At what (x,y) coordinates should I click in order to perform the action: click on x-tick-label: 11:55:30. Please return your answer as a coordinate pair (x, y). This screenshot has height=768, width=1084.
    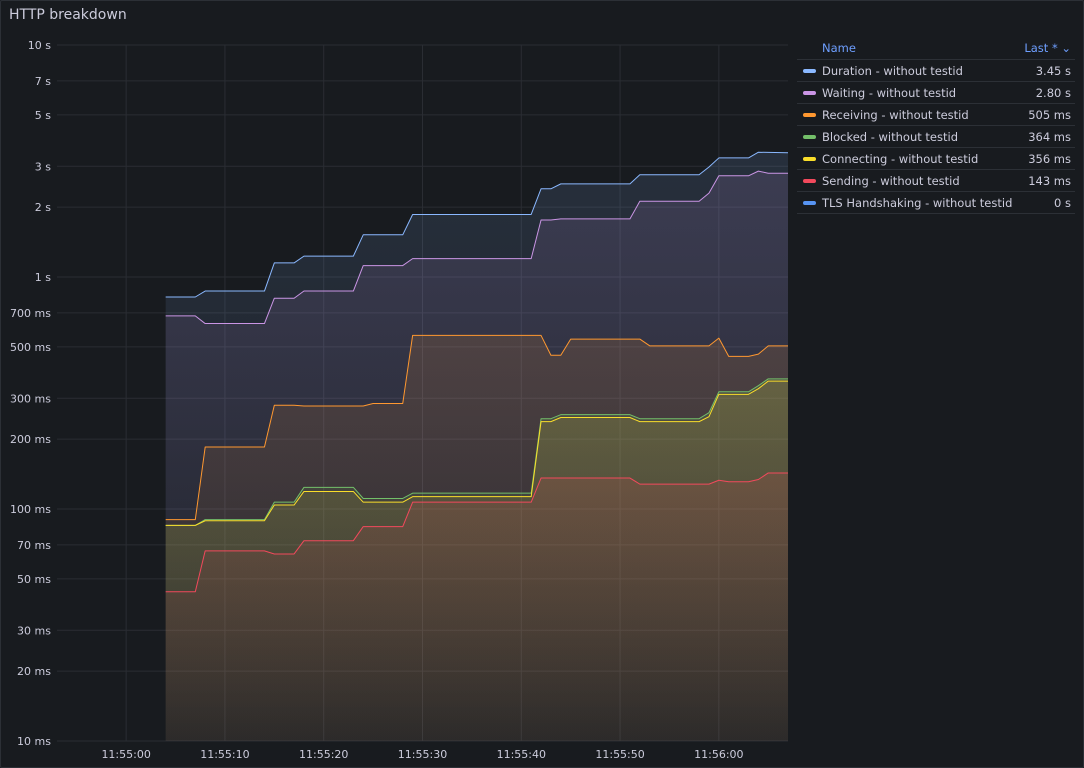
    Looking at the image, I should click on (422, 754).